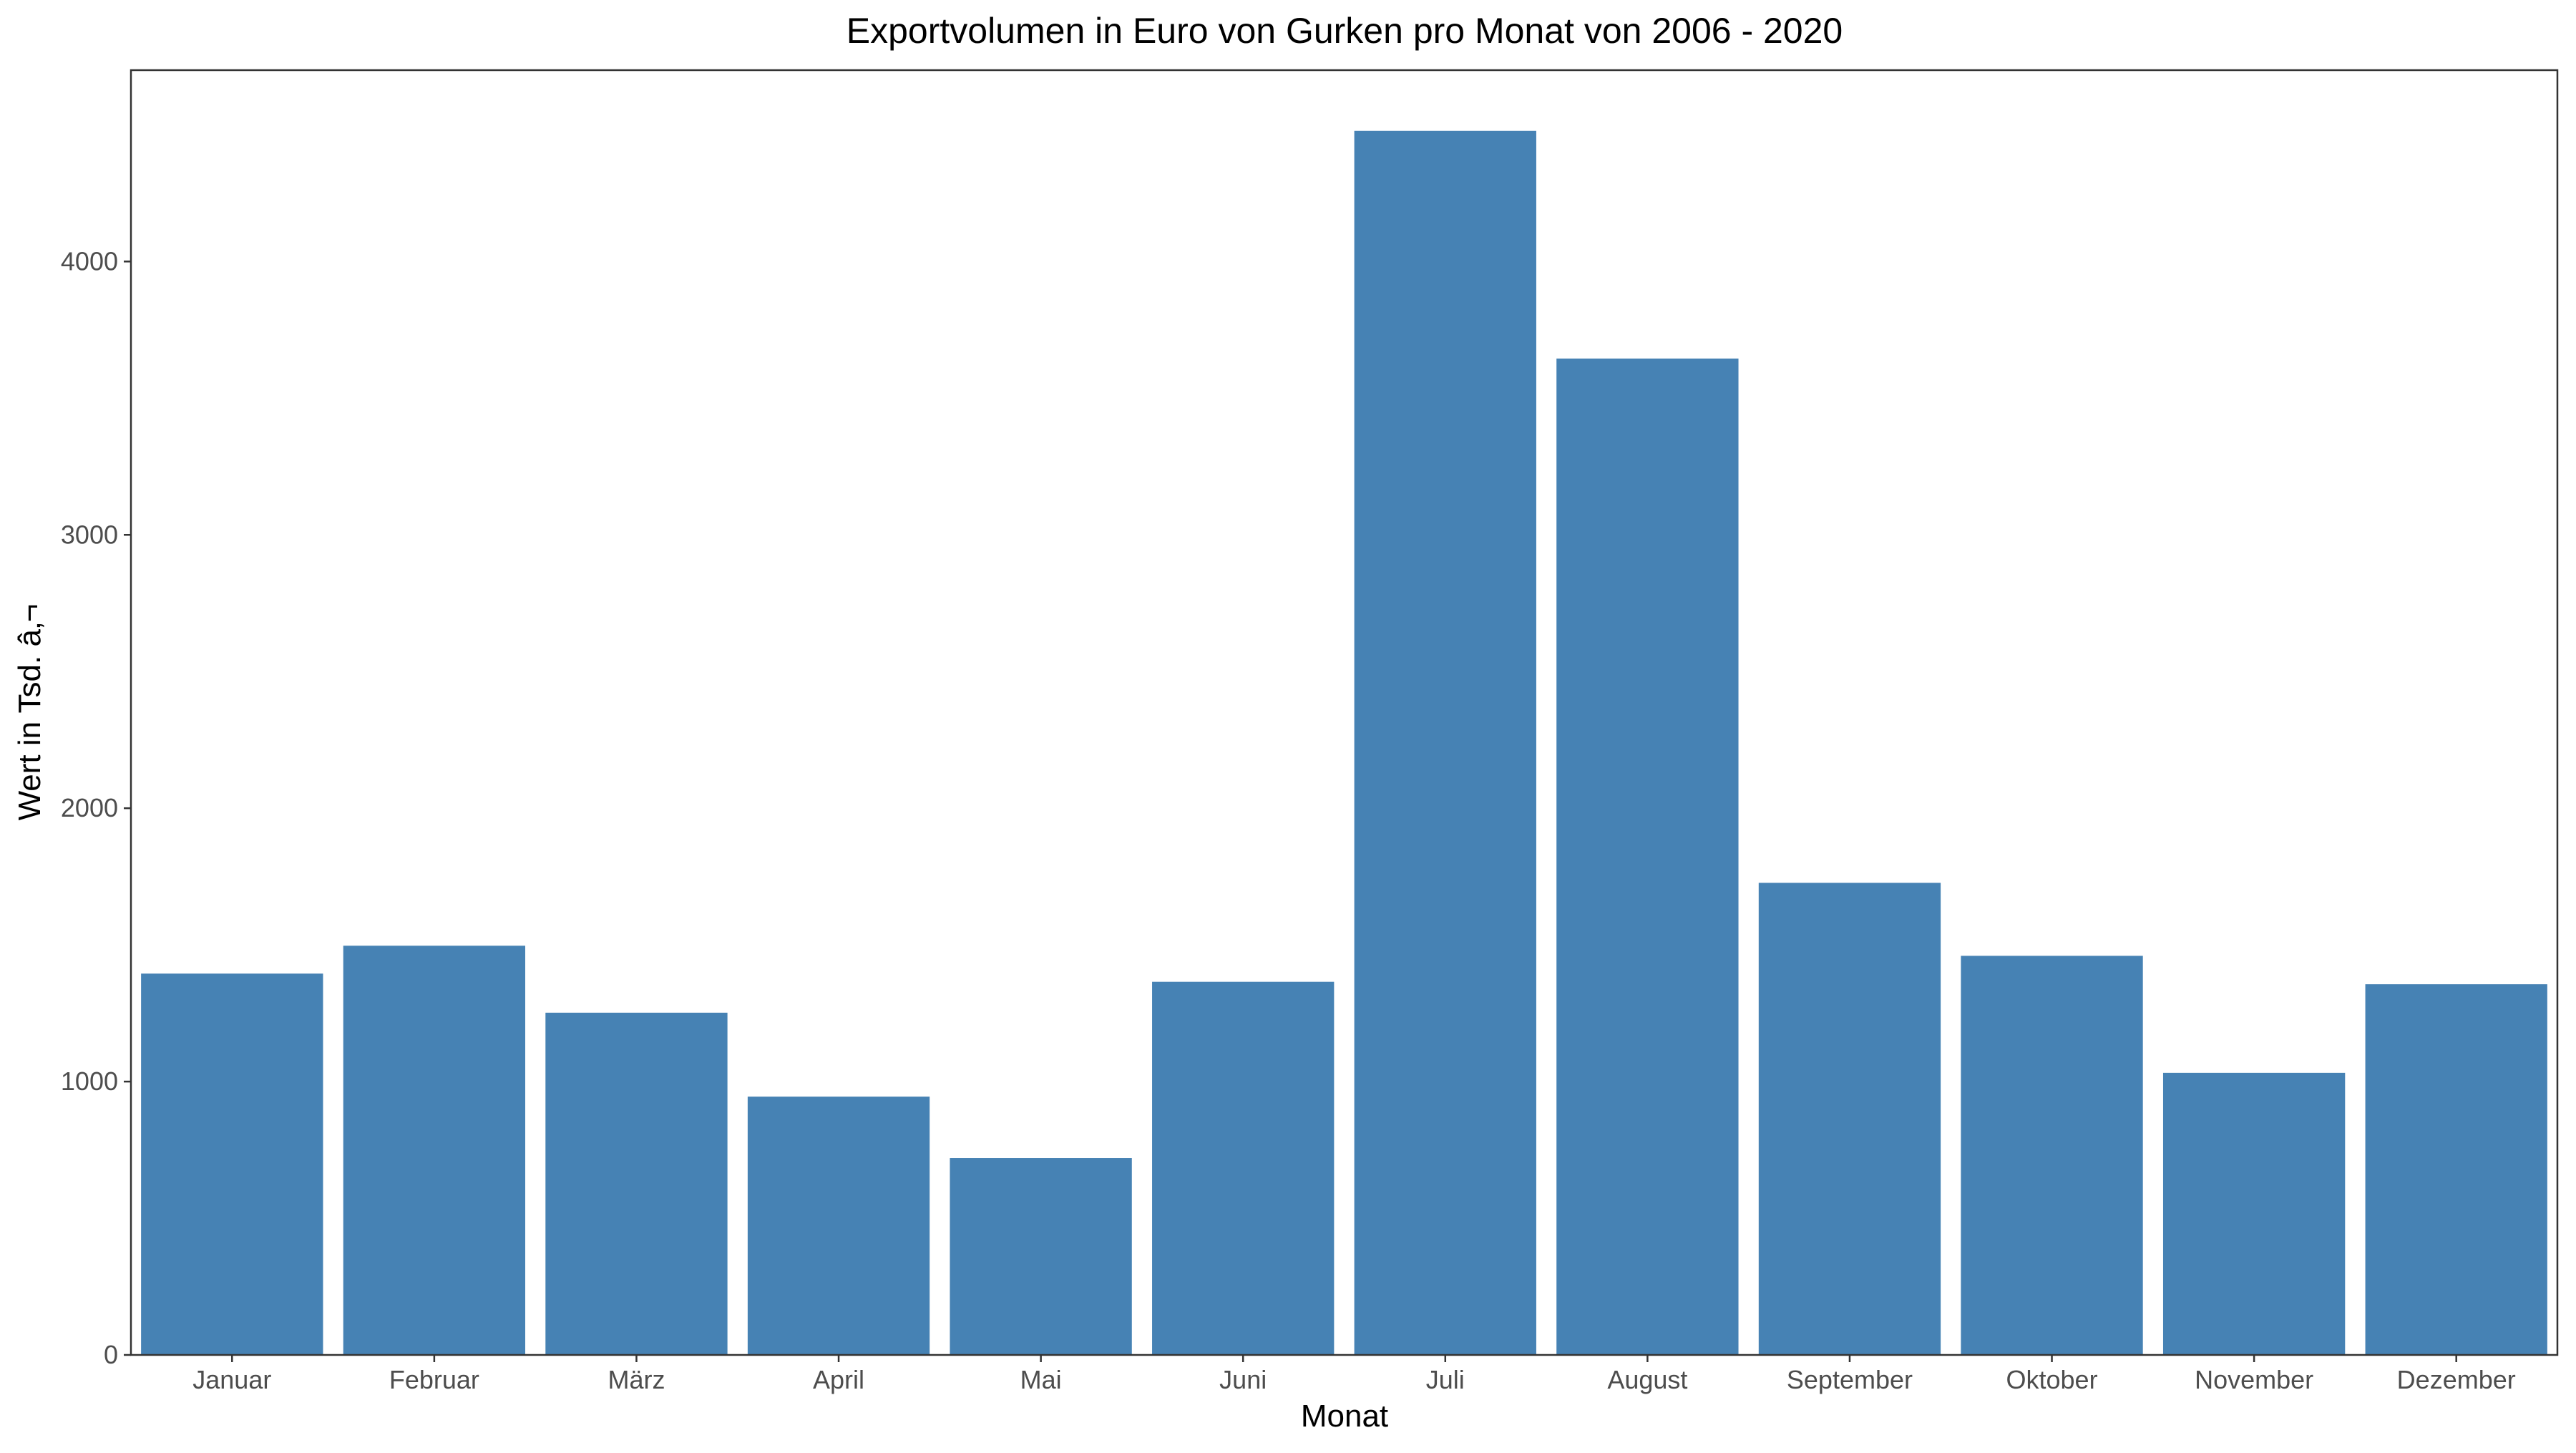  Describe the element at coordinates (1344, 1416) in the screenshot. I see `x-axis-title: Monat` at that location.